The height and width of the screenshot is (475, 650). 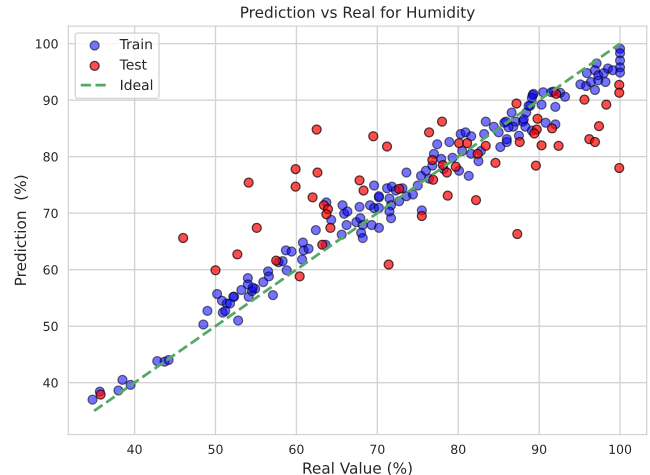 I want to click on x-tick-label: 60, so click(x=296, y=449).